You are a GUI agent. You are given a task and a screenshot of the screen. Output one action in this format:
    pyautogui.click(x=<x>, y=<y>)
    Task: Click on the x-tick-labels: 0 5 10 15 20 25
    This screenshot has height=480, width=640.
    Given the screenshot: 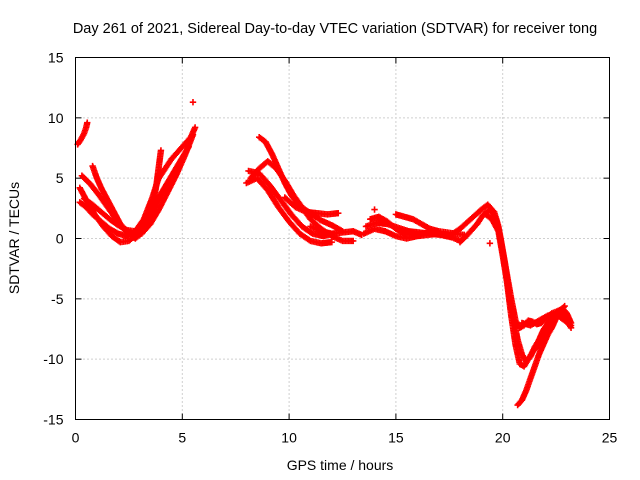 What is the action you would take?
    pyautogui.click(x=345, y=438)
    